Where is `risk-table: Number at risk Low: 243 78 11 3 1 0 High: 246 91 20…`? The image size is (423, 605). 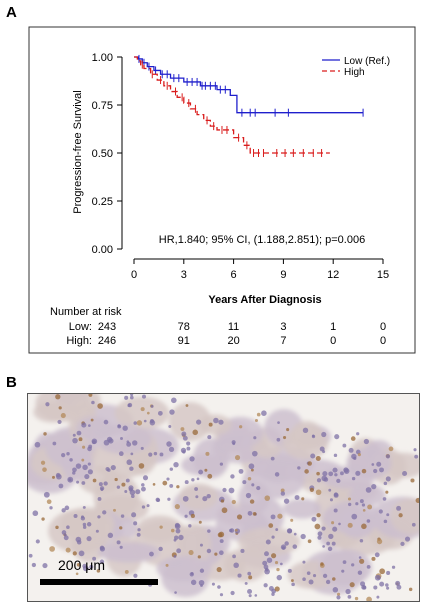 risk-table: Number at risk Low: 243 78 11 3 1 0 High: 246 91 20… is located at coordinates (218, 326).